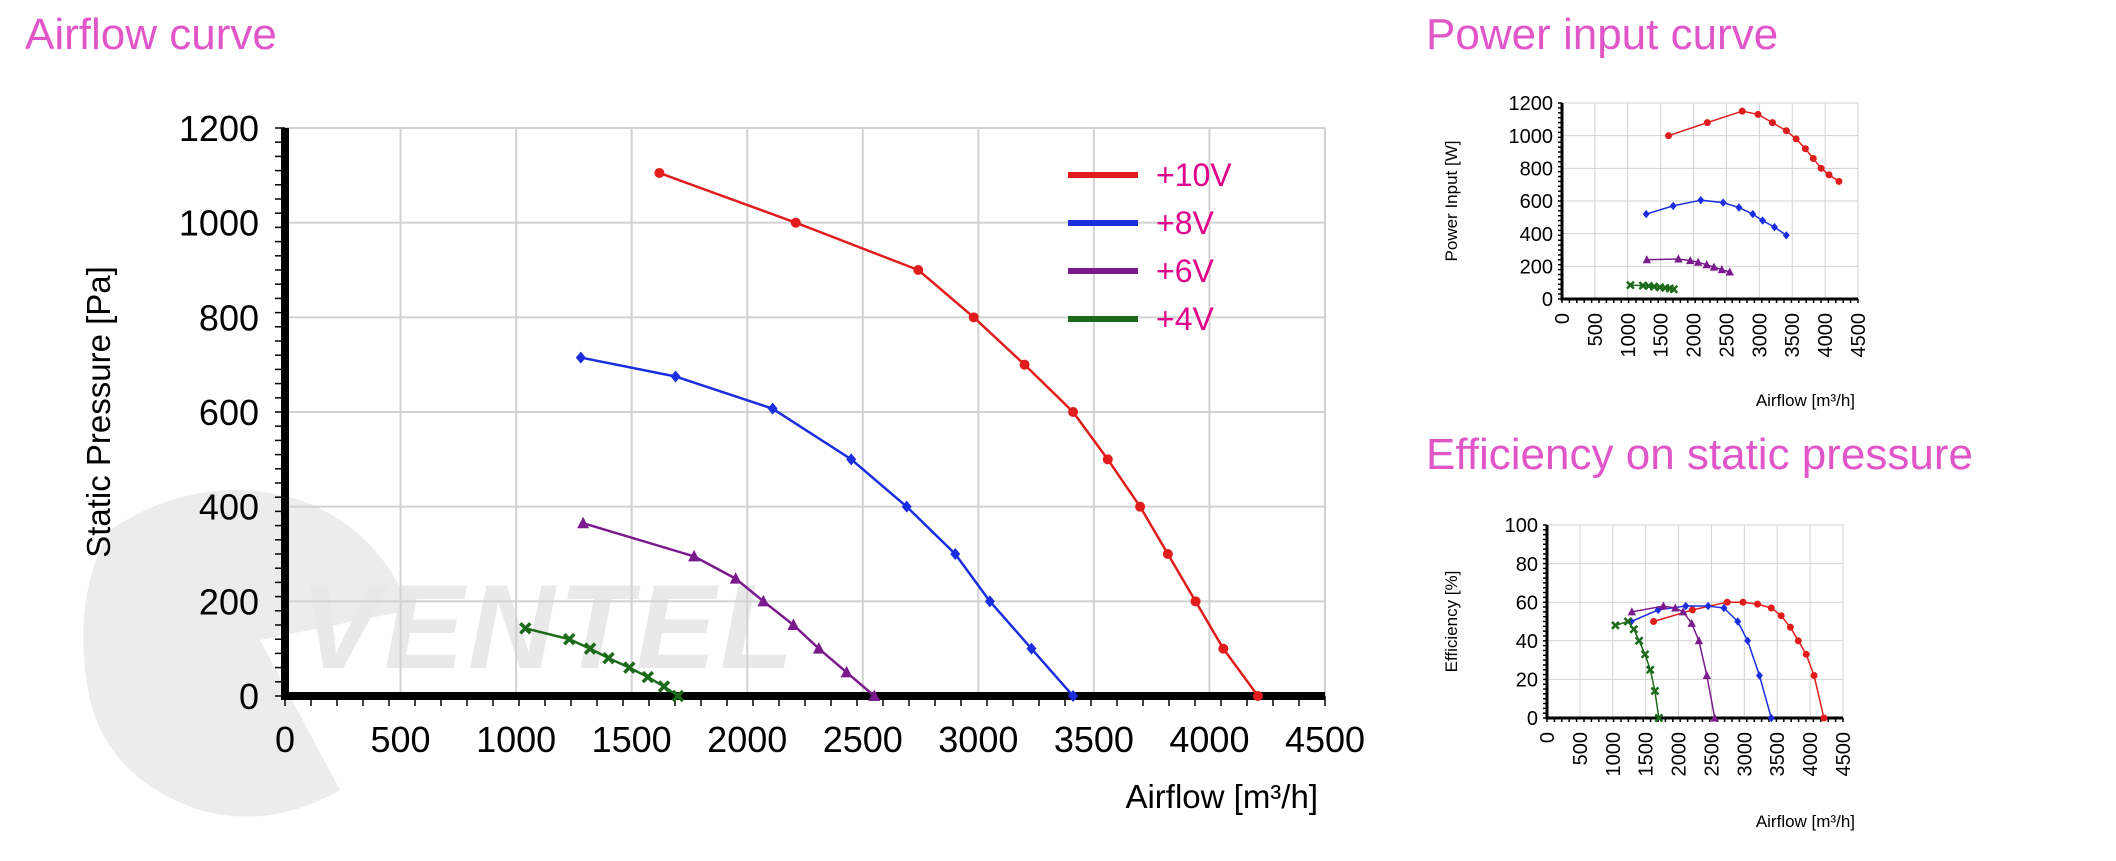 This screenshot has width=2116, height=861. I want to click on y-tick-label: 100, so click(1521, 526).